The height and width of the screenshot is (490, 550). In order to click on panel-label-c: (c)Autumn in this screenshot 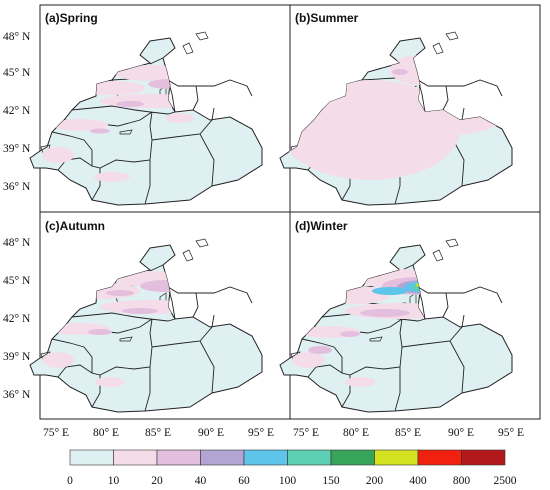, I will do `click(75, 226)`.